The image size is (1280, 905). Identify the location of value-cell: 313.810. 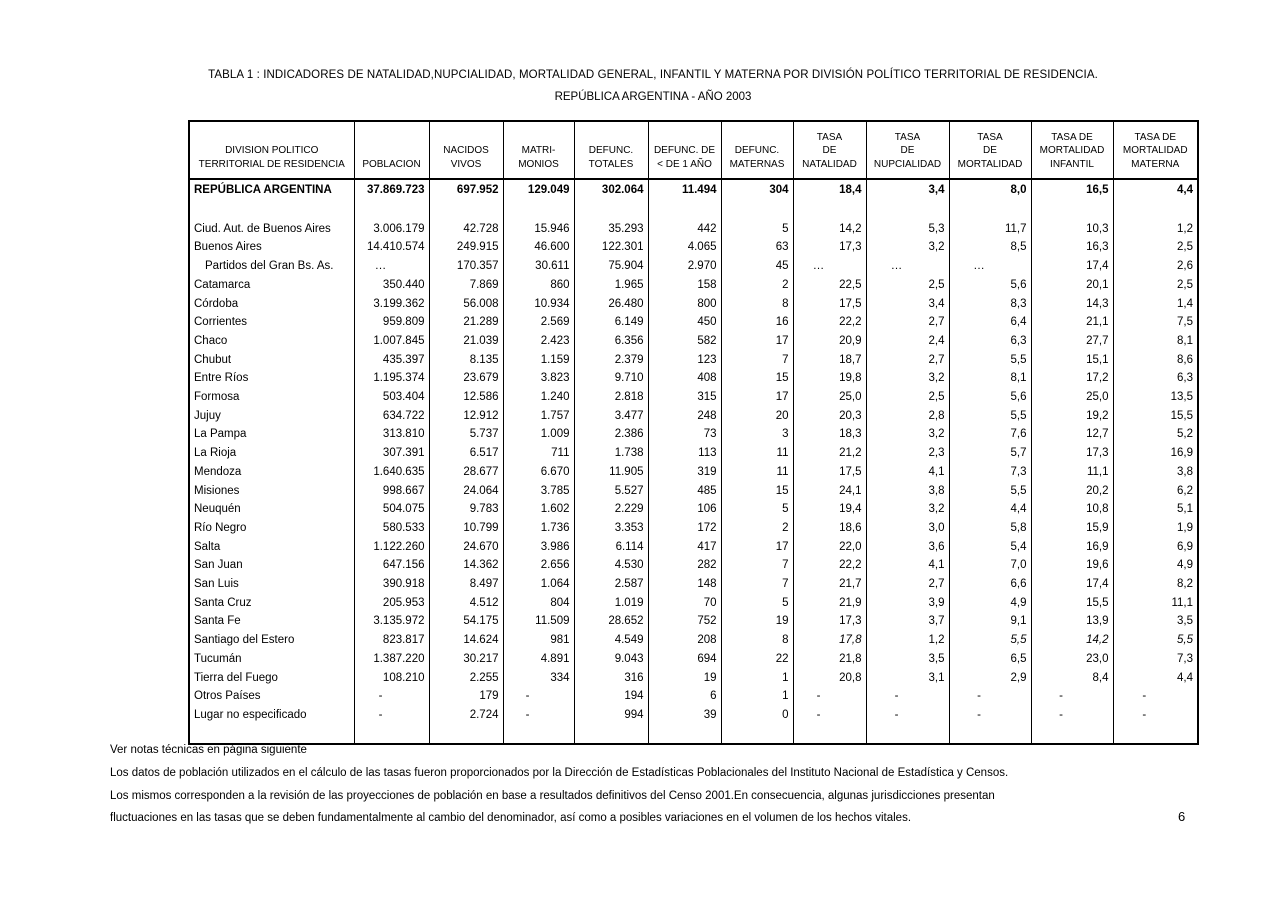
(391, 435).